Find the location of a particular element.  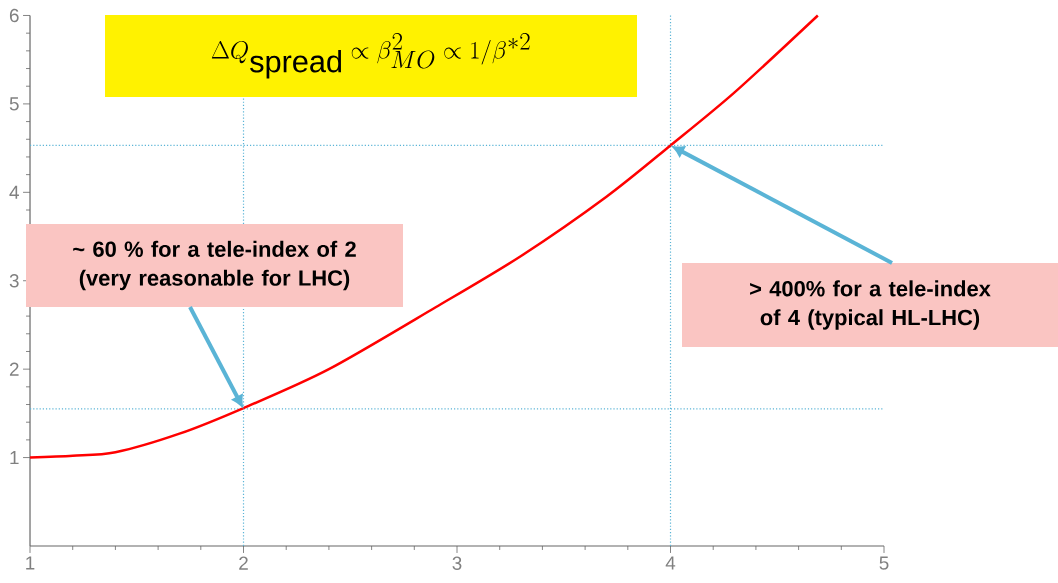

y-tick-label: 1 is located at coordinates (14, 458).